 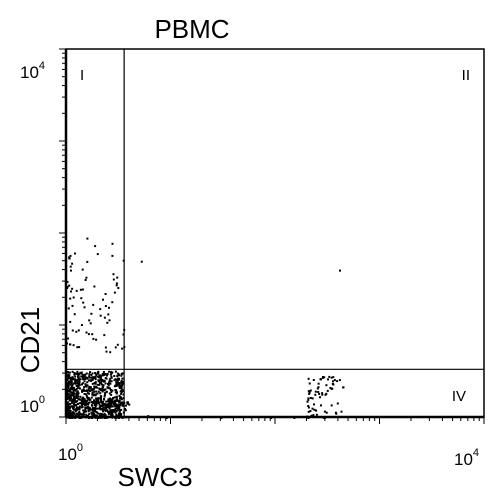 I want to click on y-tick-top-exp: 4, so click(x=42, y=66).